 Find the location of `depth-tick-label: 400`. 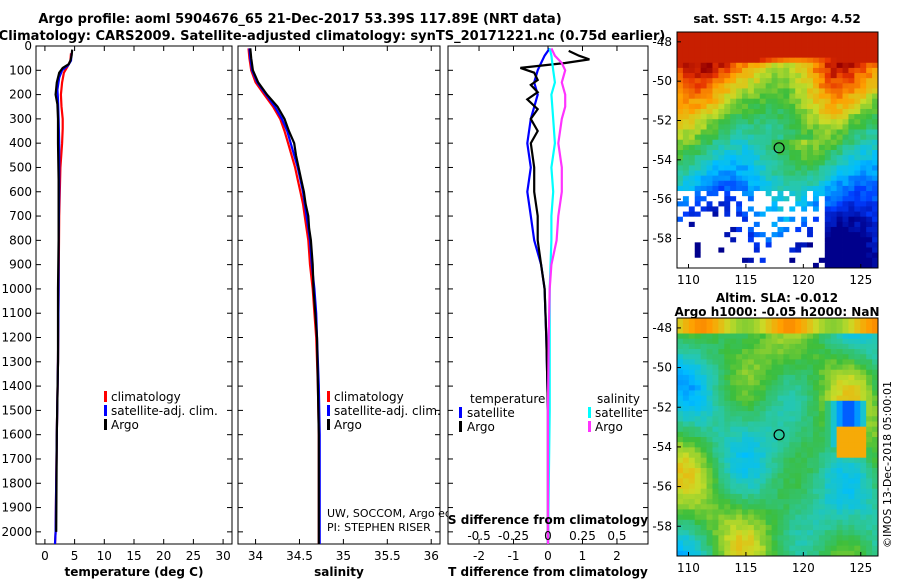

depth-tick-label: 400 is located at coordinates (20, 143).